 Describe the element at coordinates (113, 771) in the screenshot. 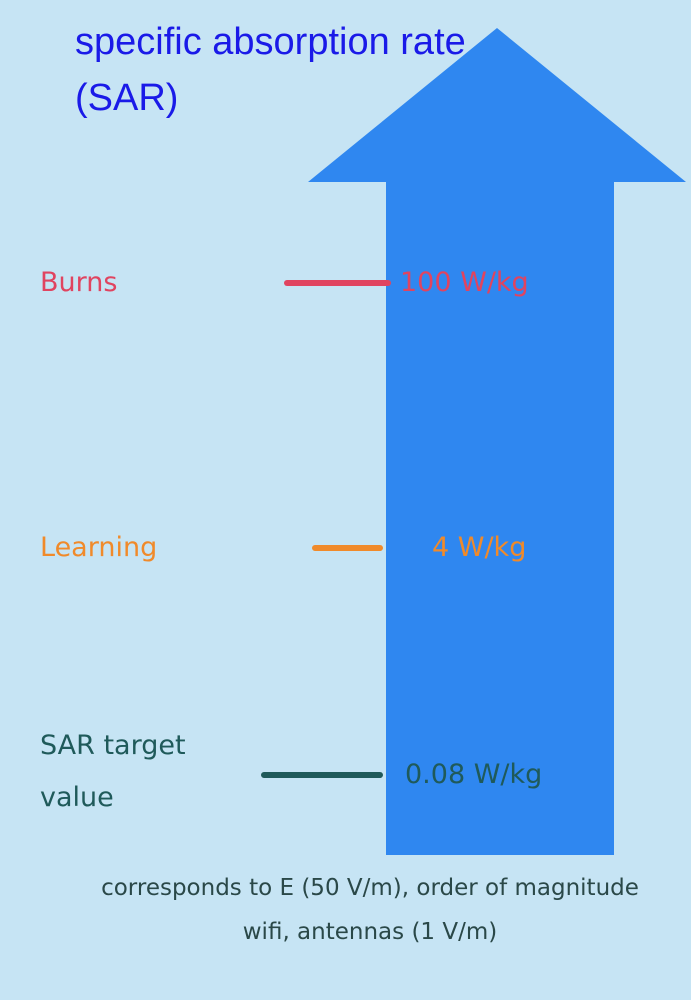

I see `level-label: SAR target value` at that location.